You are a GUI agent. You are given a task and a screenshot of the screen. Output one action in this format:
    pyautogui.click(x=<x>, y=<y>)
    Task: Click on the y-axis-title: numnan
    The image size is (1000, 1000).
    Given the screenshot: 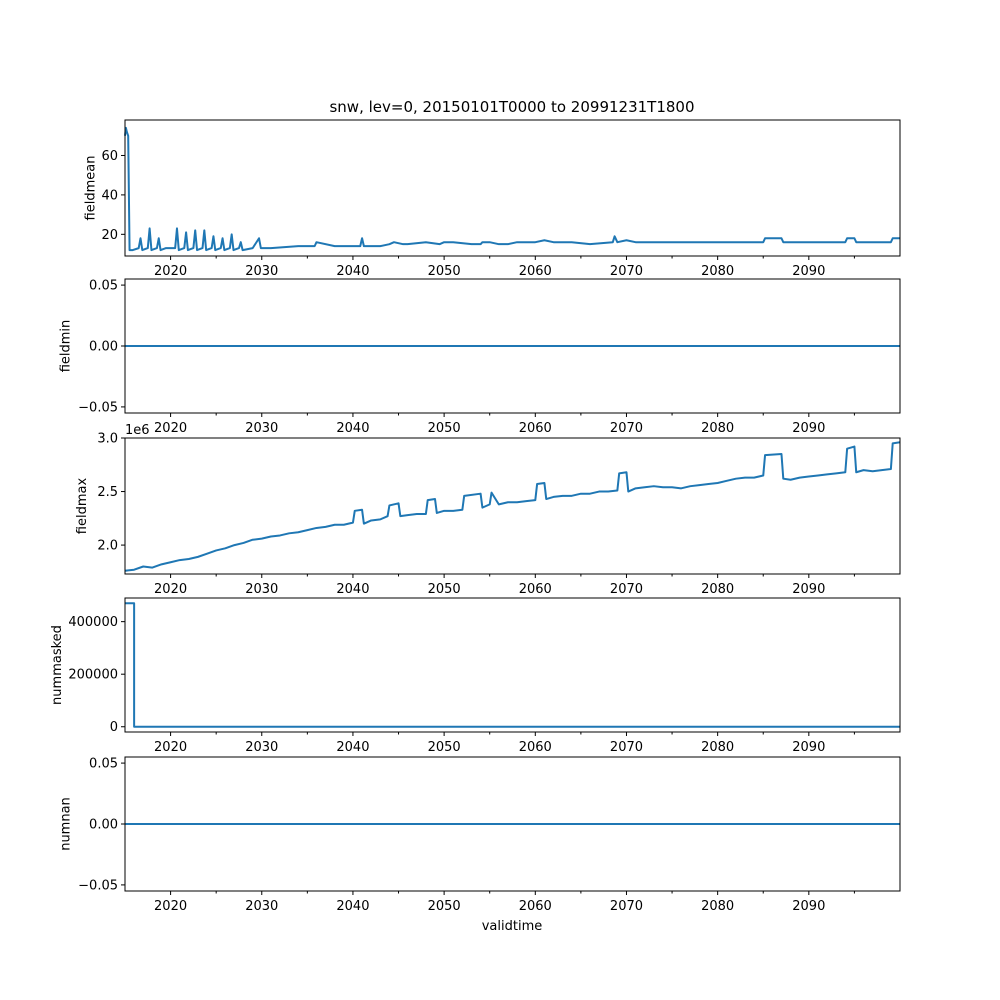 What is the action you would take?
    pyautogui.click(x=66, y=824)
    